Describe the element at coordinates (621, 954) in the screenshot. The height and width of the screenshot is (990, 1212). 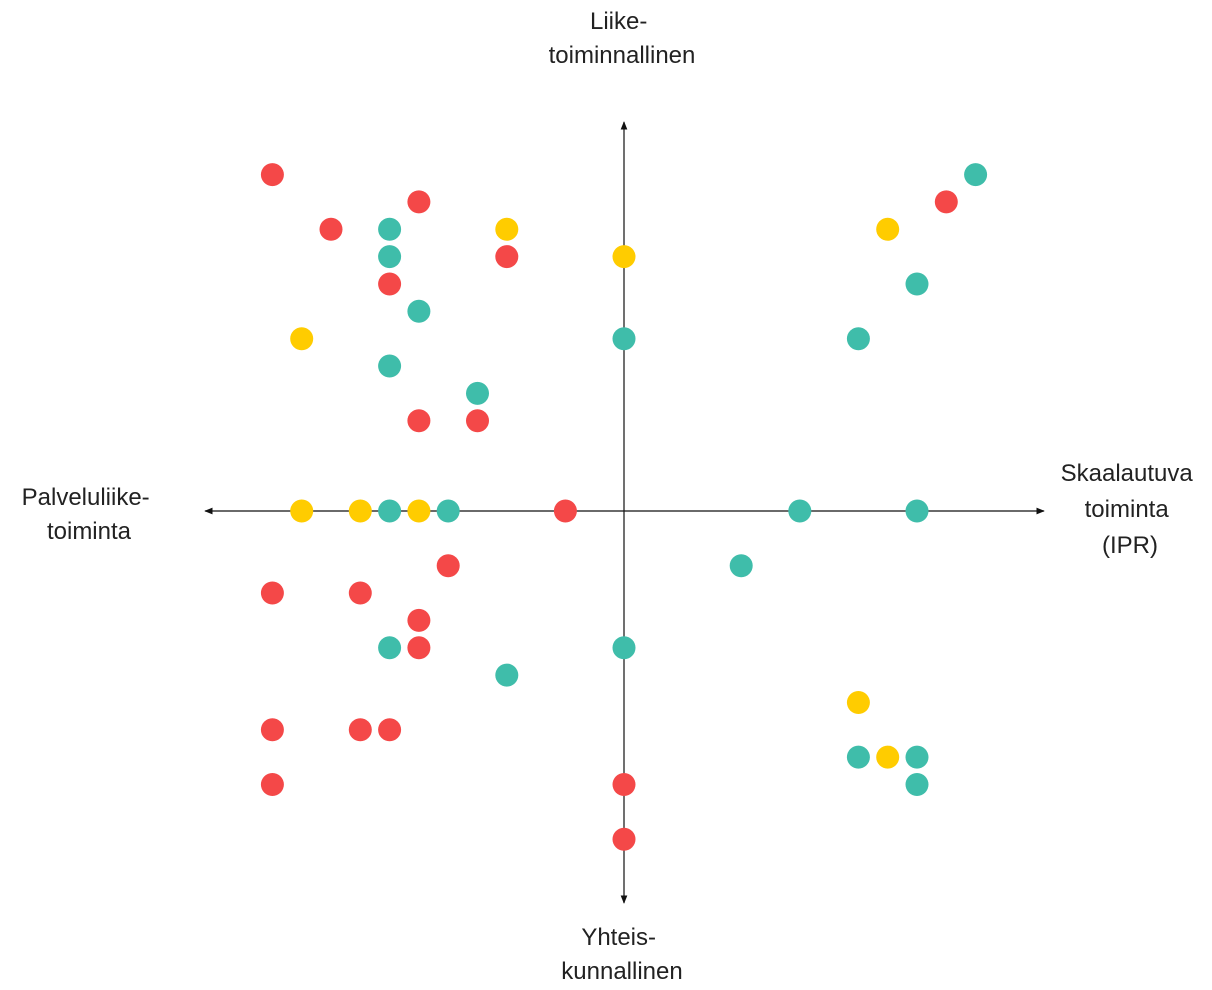
I see `bottom-axis-label: Yhteis- kunnallinen` at that location.